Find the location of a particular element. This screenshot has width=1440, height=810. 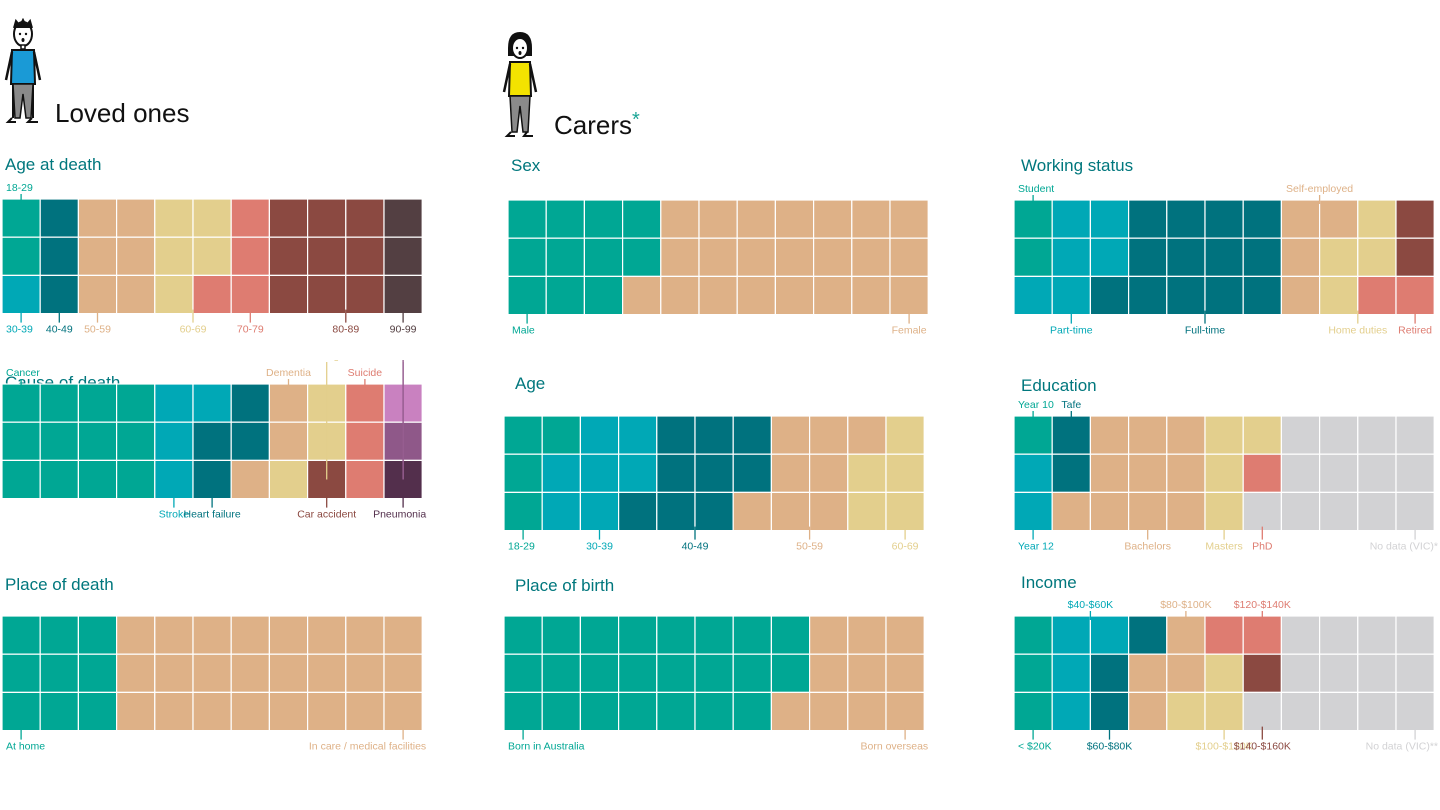

education-label-year-10: Year 10 is located at coordinates (1036, 405).